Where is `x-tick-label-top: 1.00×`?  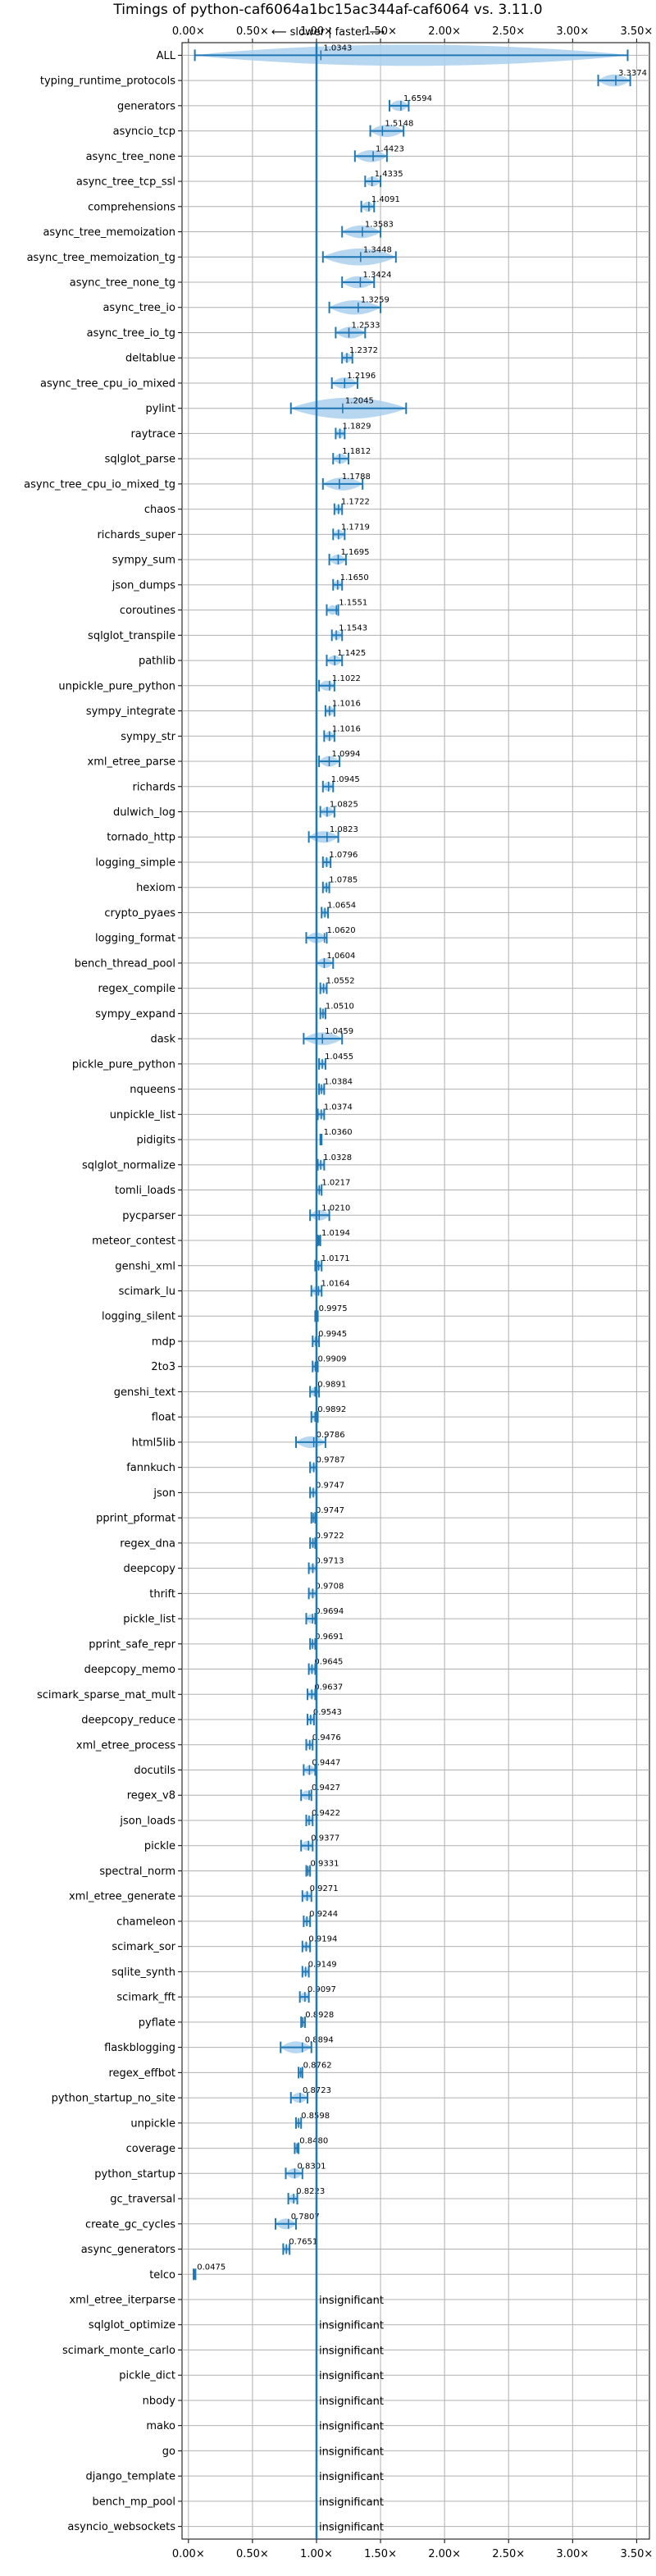 x-tick-label-top: 1.00× is located at coordinates (316, 31).